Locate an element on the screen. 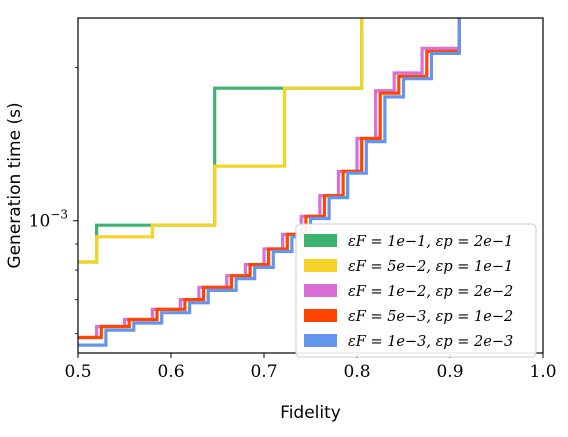 The width and height of the screenshot is (568, 437). x-tick-label: 1.0 is located at coordinates (542, 372).